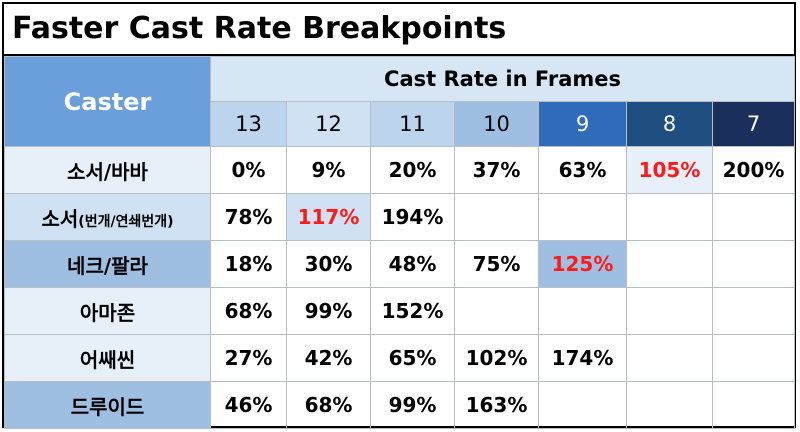  I want to click on caster-label-note: (번개/연쇄번개), so click(126, 221).